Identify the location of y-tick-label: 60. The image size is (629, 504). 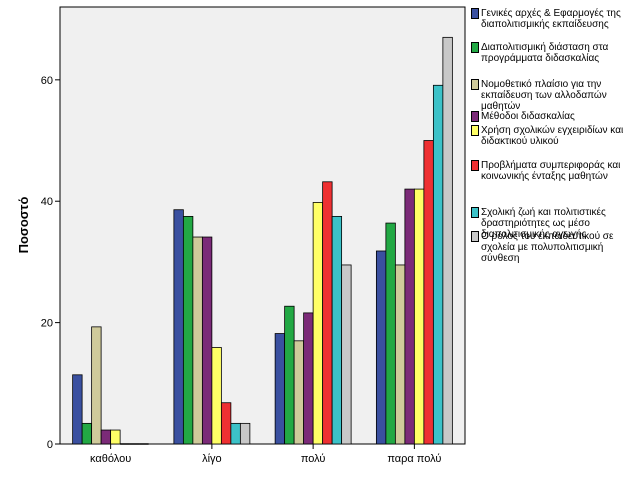
(47, 81).